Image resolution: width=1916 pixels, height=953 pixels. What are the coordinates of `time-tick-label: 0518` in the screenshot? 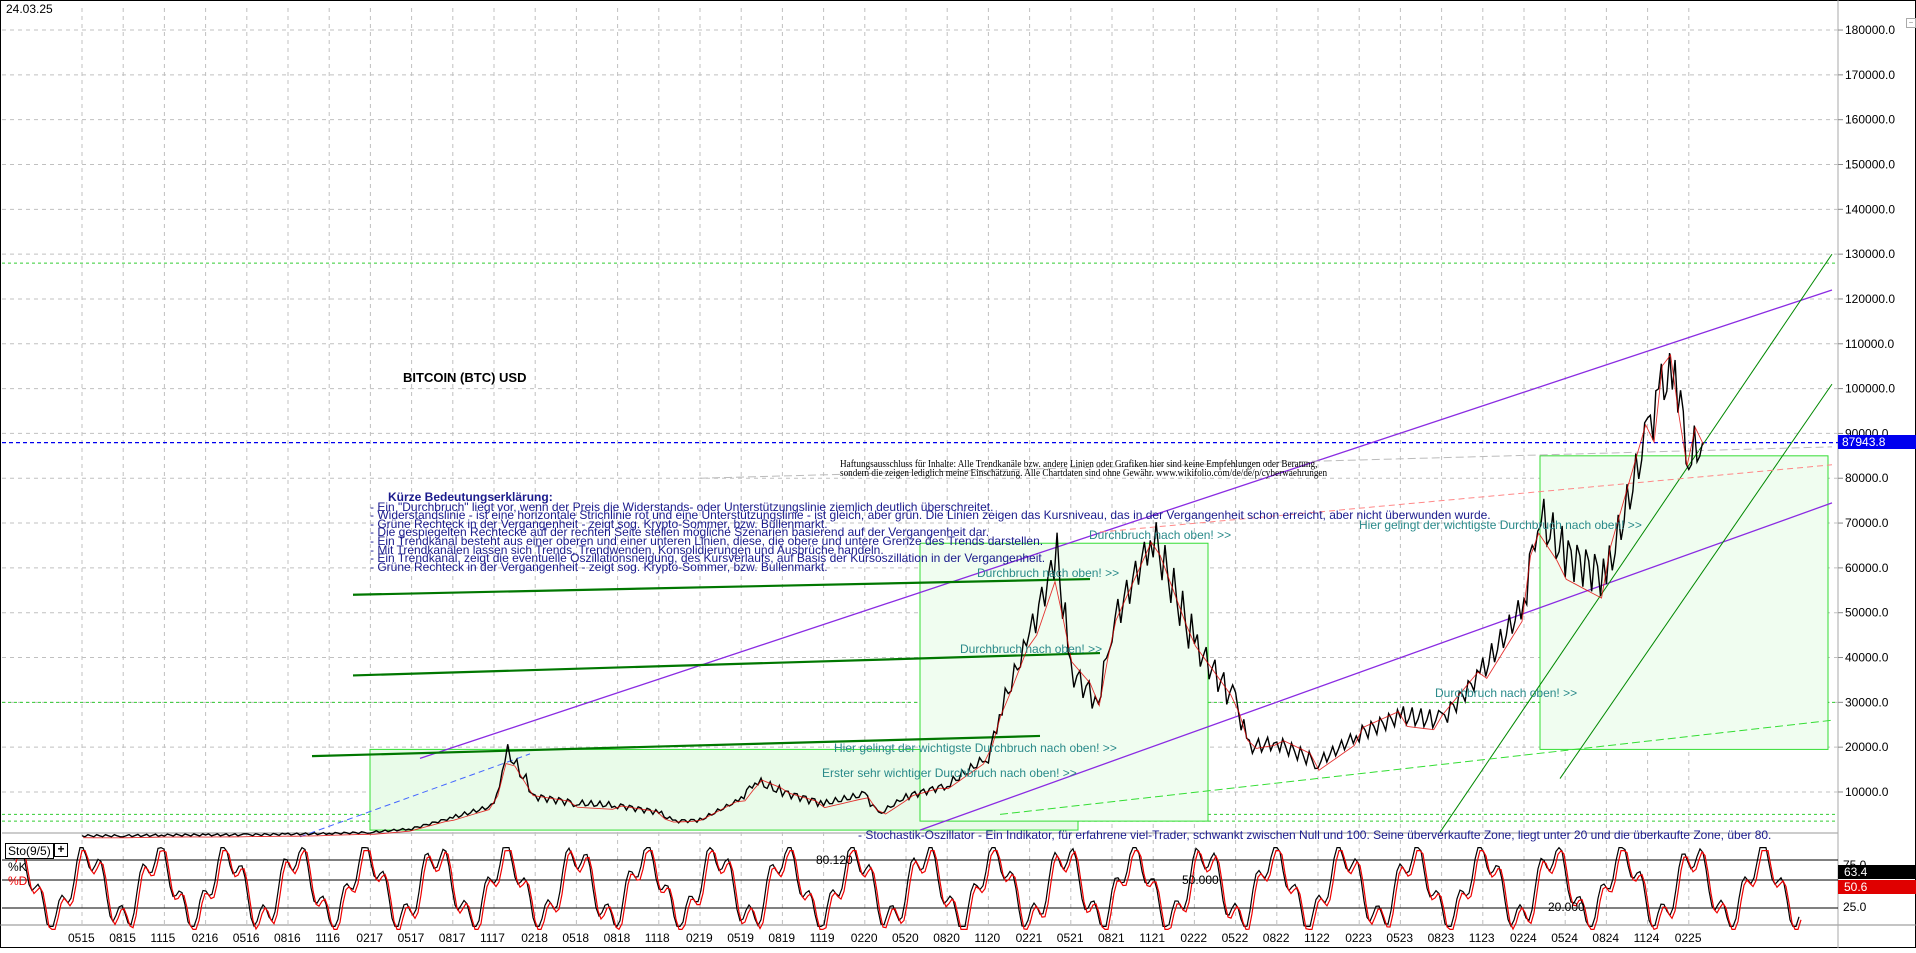 It's located at (575, 938).